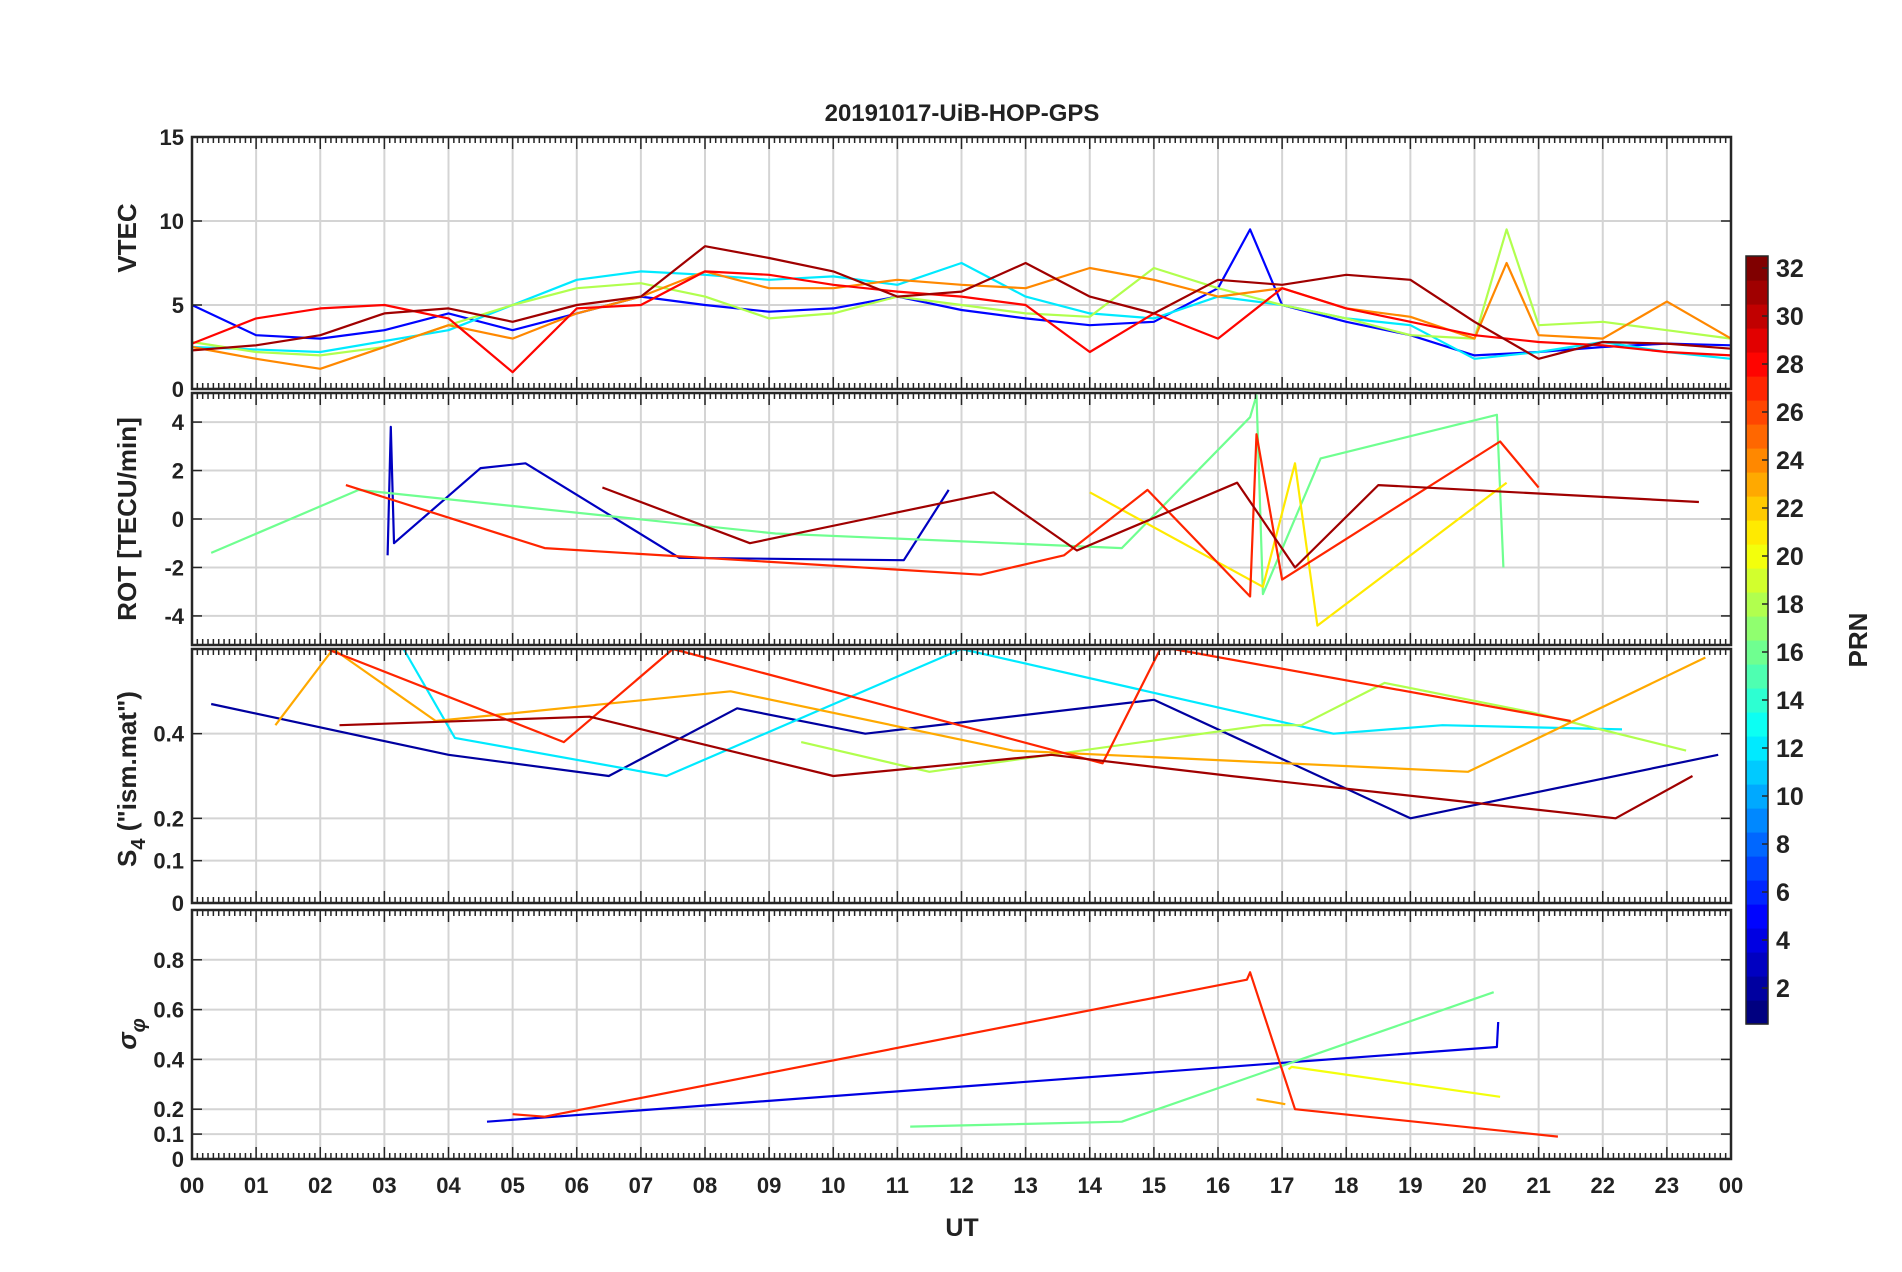 This screenshot has width=1902, height=1272. What do you see at coordinates (1218, 1185) in the screenshot?
I see `x-tick-label: 16` at bounding box center [1218, 1185].